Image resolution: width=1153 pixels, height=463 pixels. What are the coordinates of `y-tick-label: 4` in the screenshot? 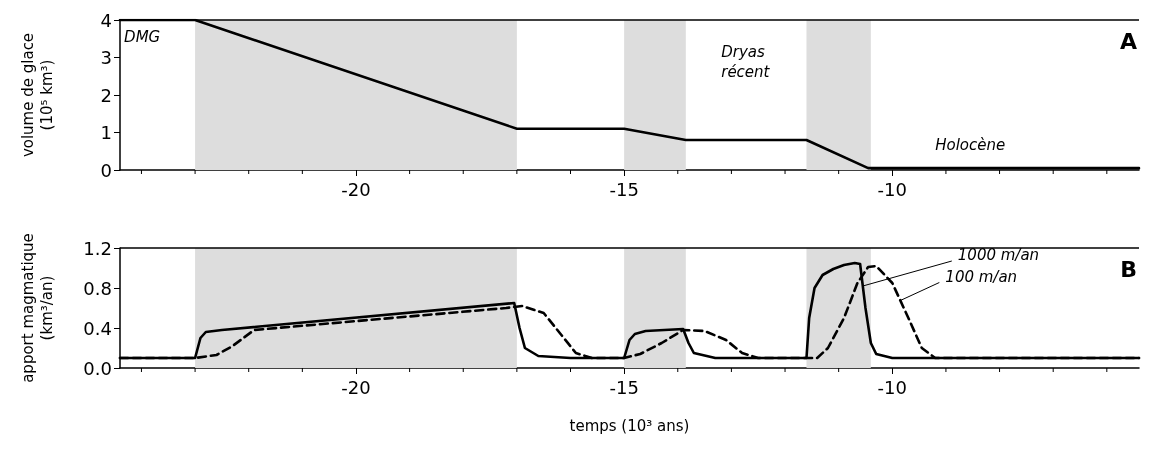 It's located at (106, 20).